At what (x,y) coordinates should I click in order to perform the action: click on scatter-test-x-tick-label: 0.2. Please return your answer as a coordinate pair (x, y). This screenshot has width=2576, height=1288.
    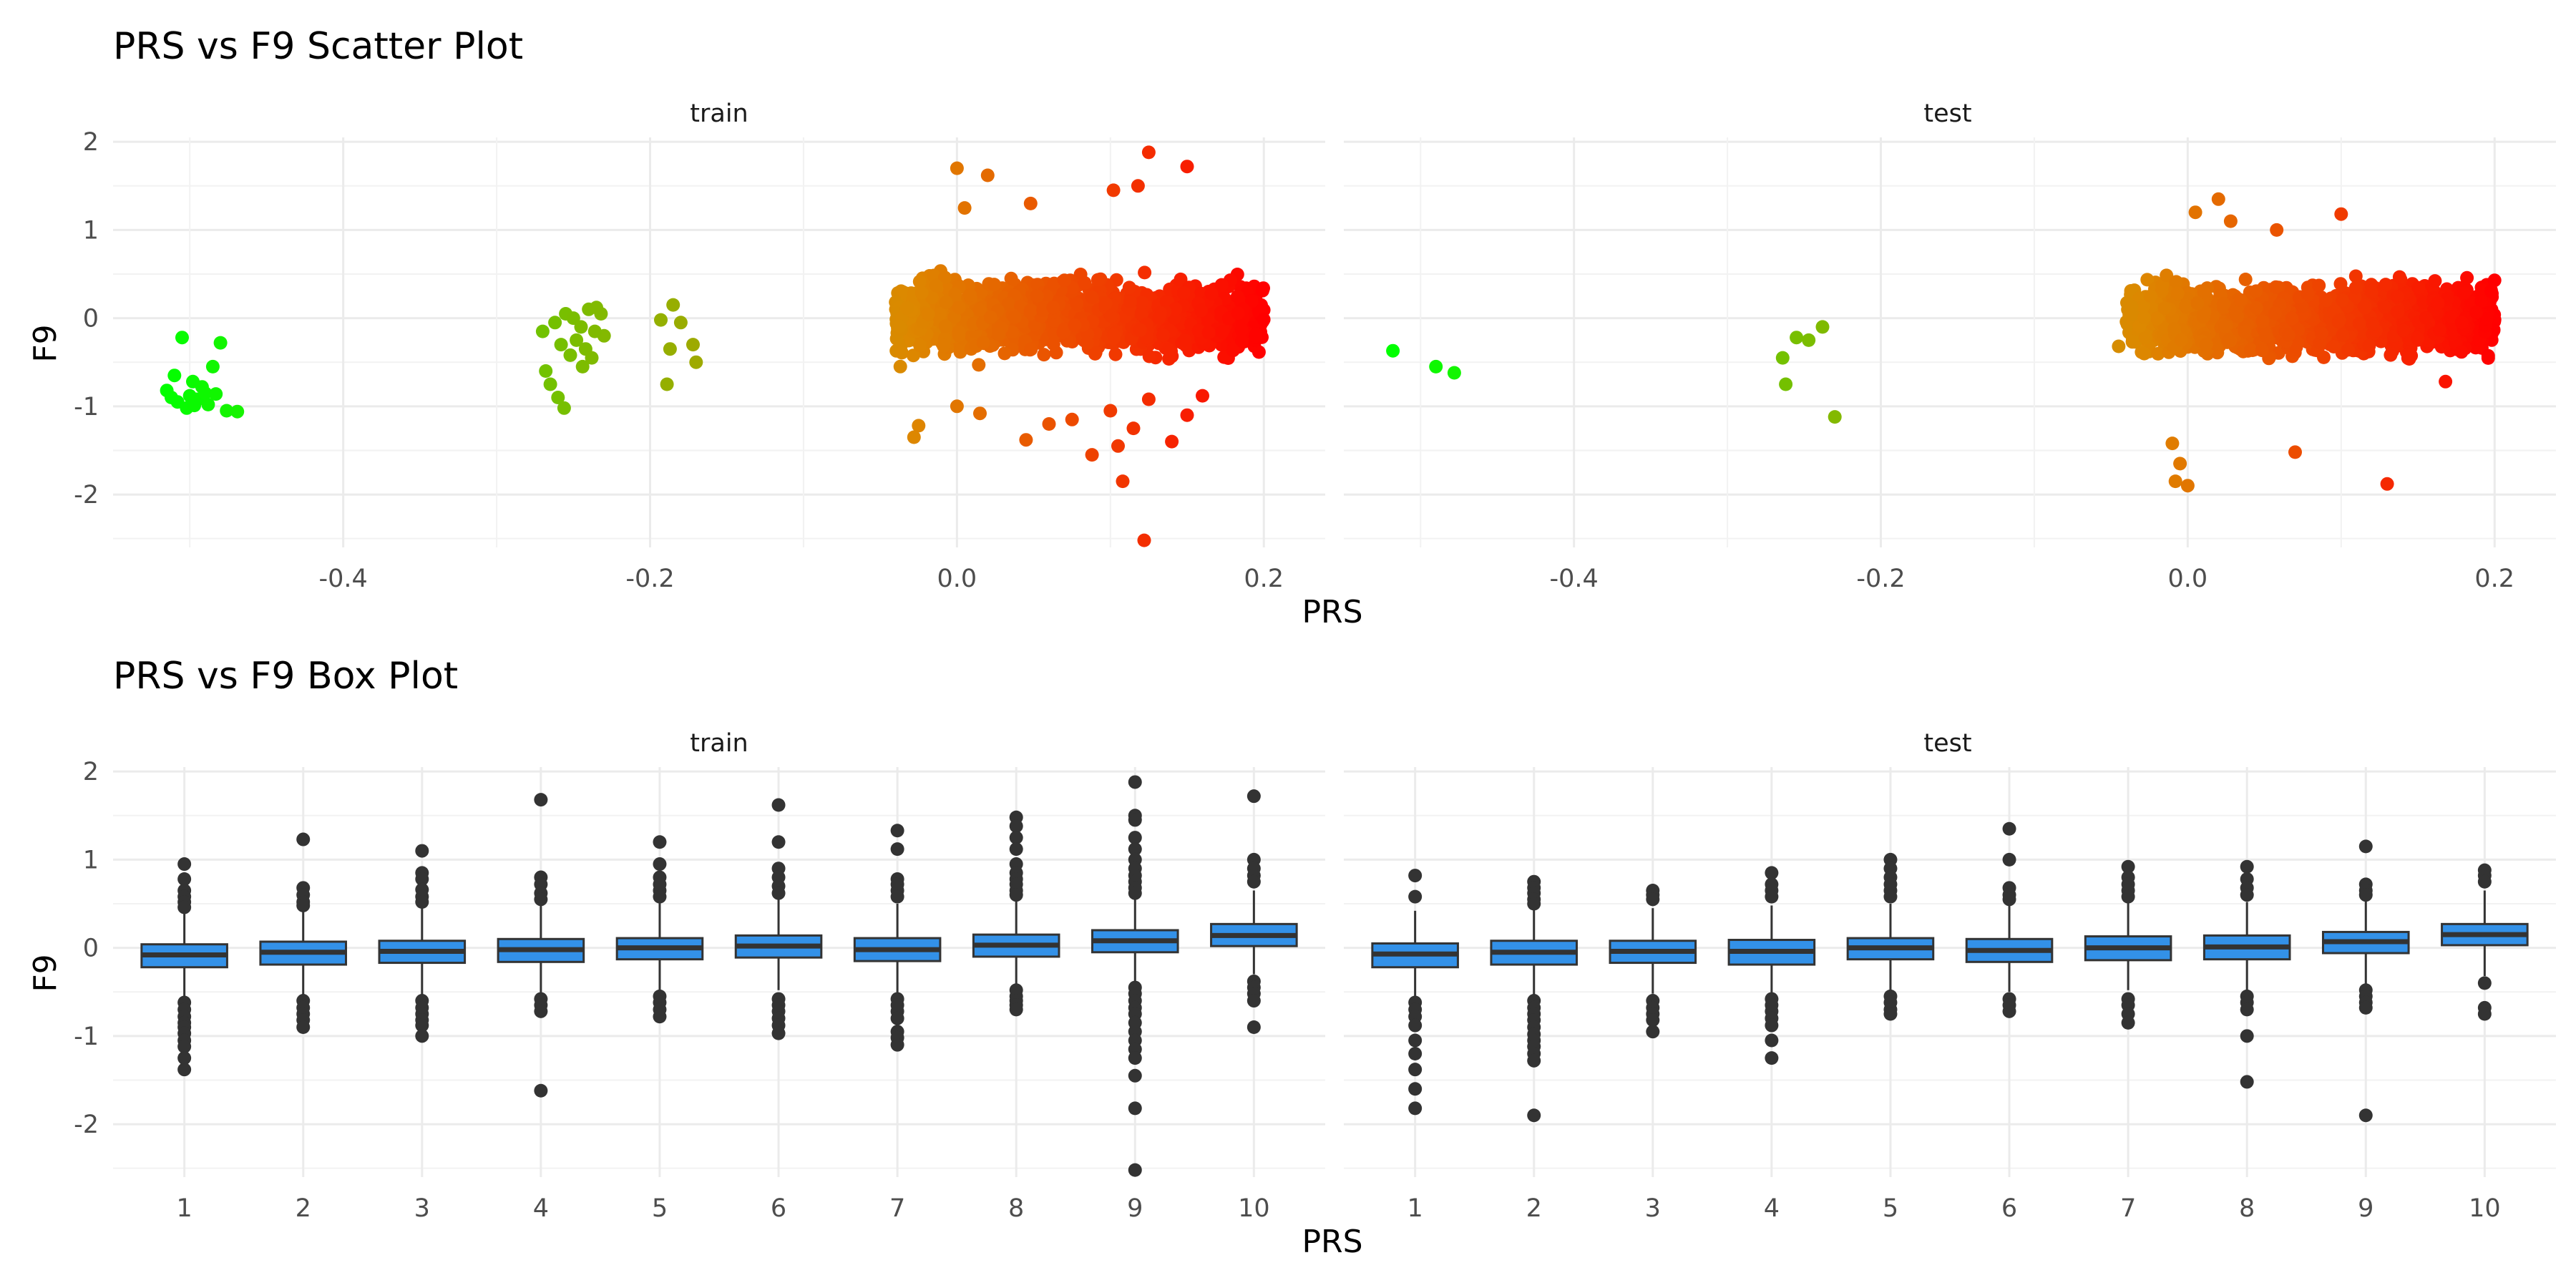
    Looking at the image, I should click on (2494, 579).